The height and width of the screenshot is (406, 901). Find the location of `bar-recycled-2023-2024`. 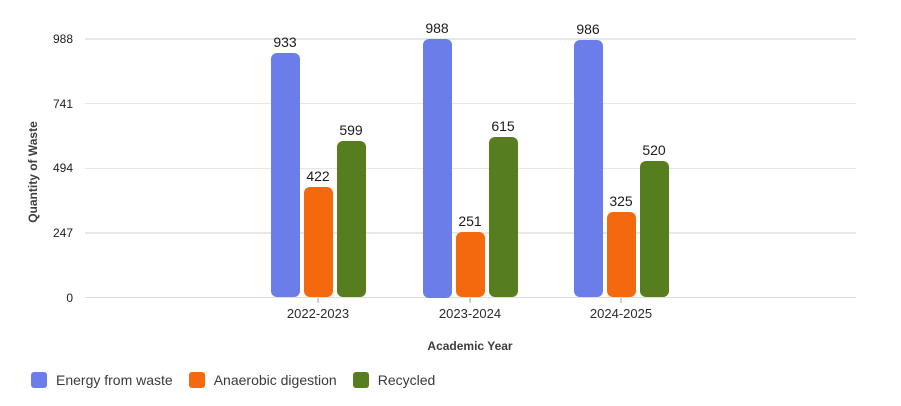

bar-recycled-2023-2024 is located at coordinates (503, 217).